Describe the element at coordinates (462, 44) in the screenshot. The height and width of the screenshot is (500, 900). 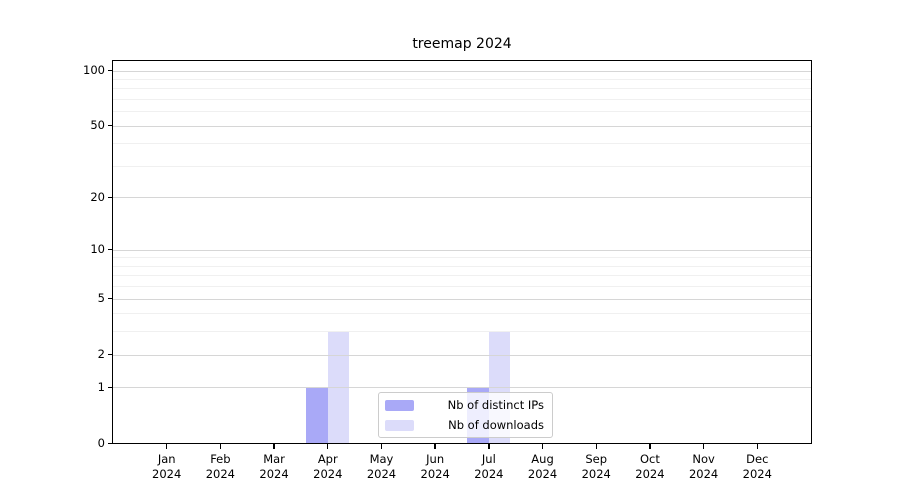
I see `chart-title: treemap 2024` at that location.